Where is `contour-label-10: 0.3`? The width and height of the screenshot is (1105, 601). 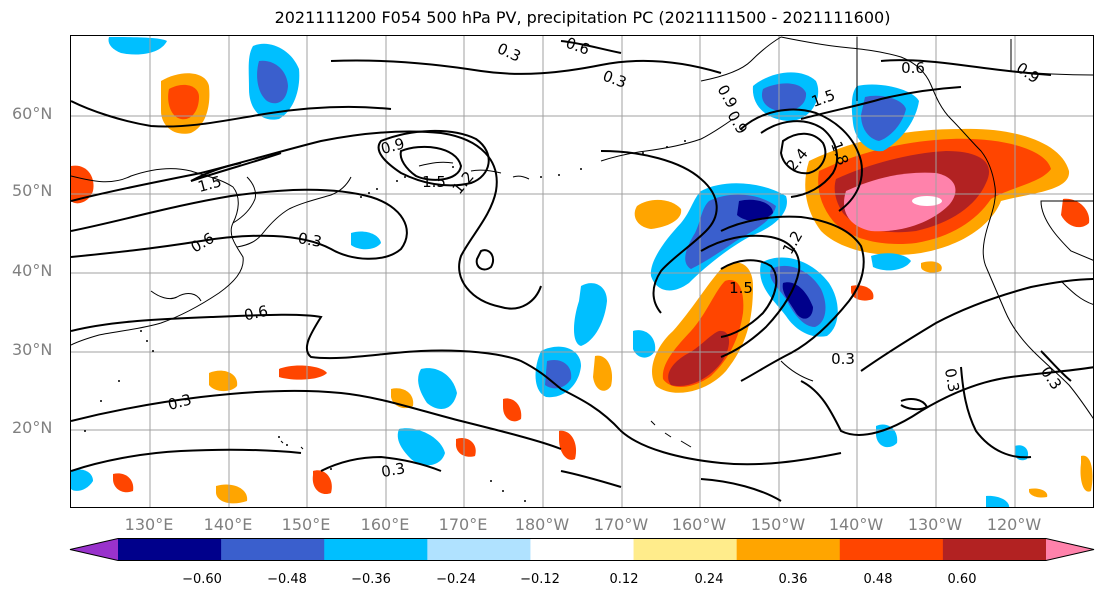 contour-label-10: 0.3 is located at coordinates (393, 470).